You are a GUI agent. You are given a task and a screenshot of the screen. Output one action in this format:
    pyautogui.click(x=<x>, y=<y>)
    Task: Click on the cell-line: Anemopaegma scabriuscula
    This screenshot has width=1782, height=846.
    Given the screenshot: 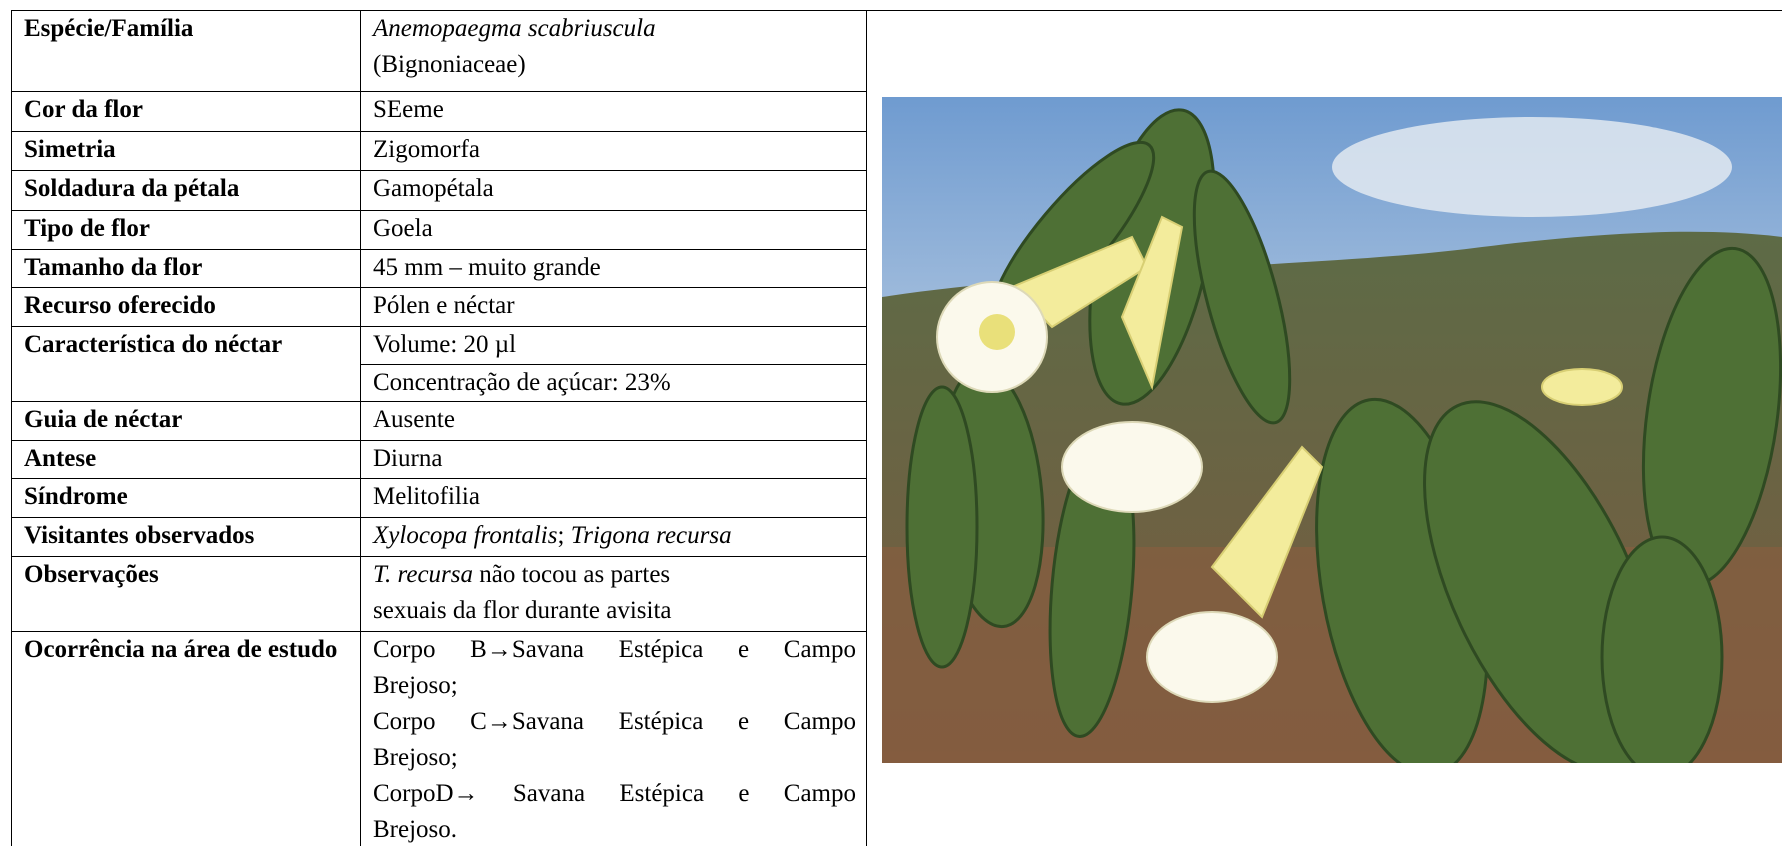 What is the action you would take?
    pyautogui.click(x=614, y=30)
    